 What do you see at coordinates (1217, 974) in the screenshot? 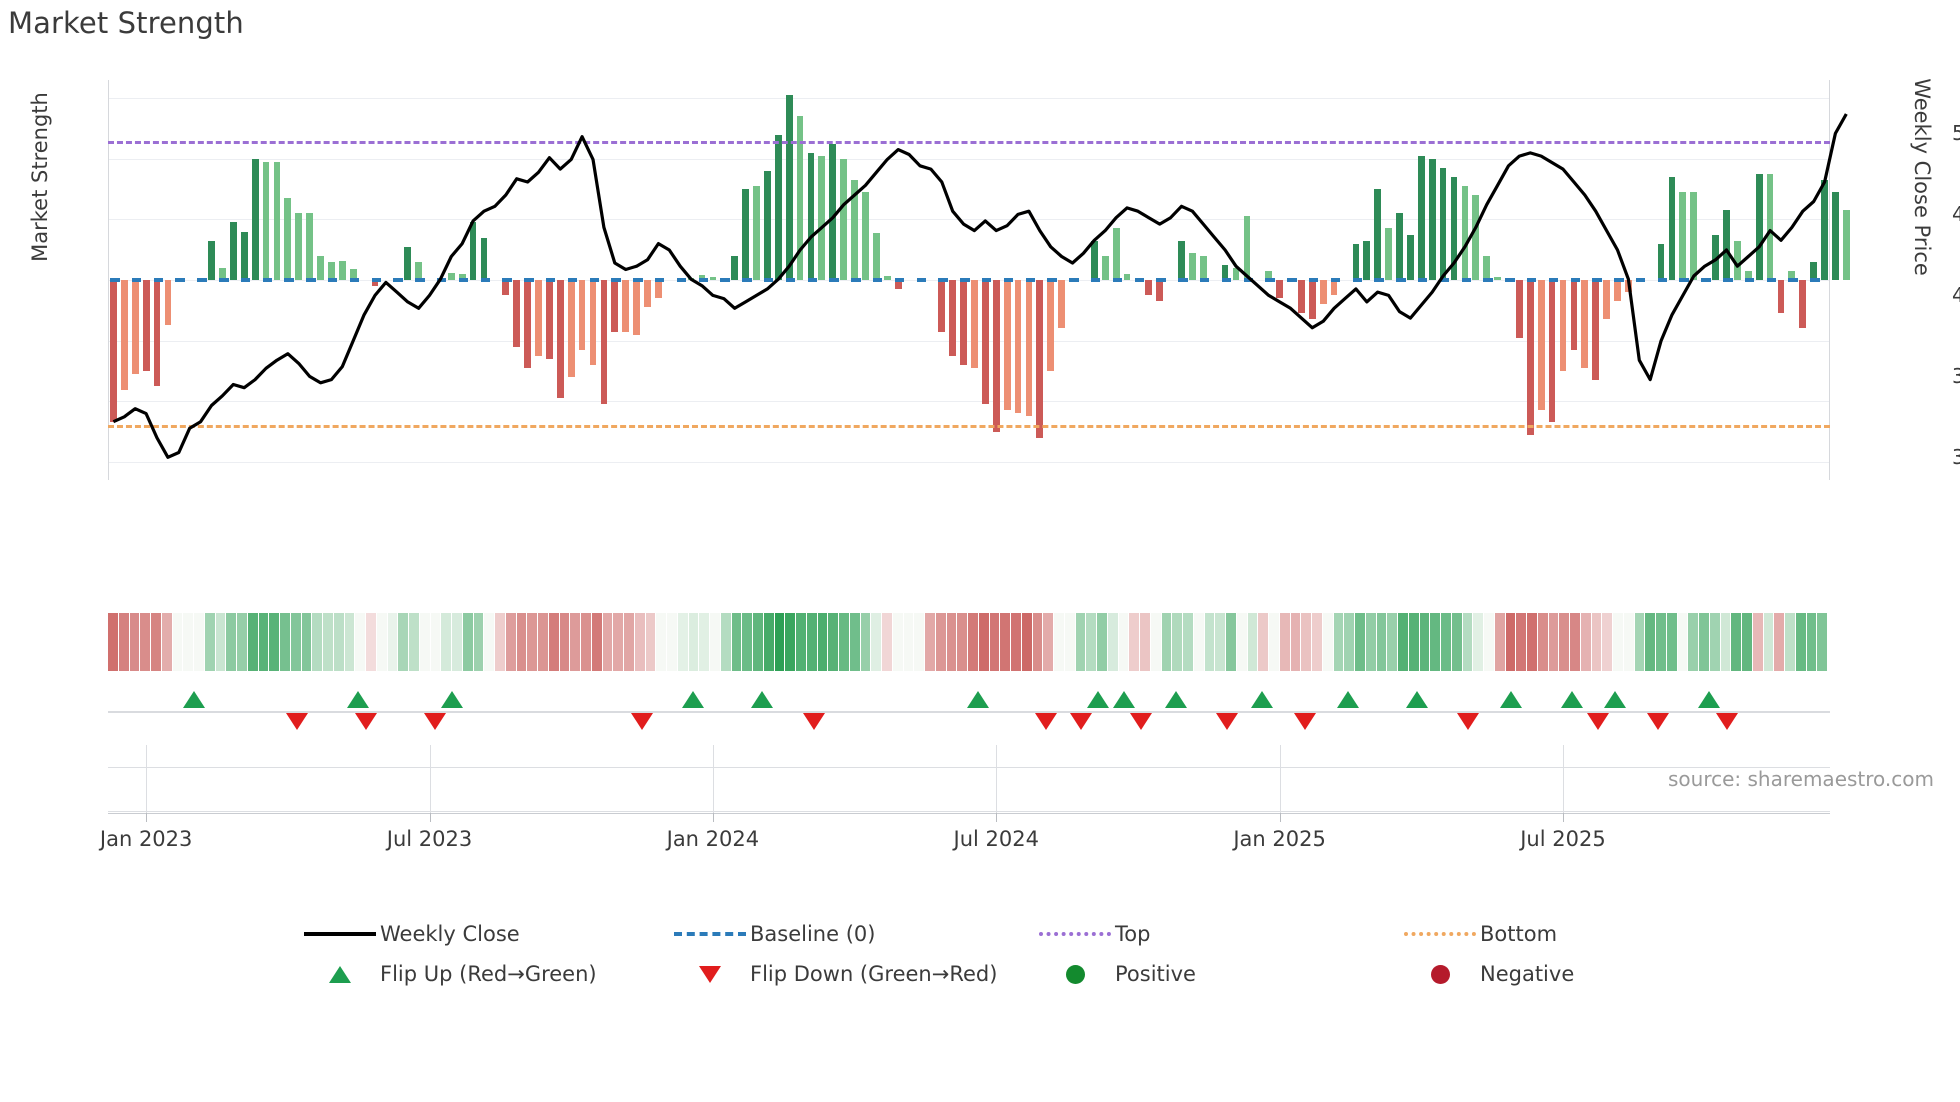
I see `legend-item-positive: Positive` at bounding box center [1217, 974].